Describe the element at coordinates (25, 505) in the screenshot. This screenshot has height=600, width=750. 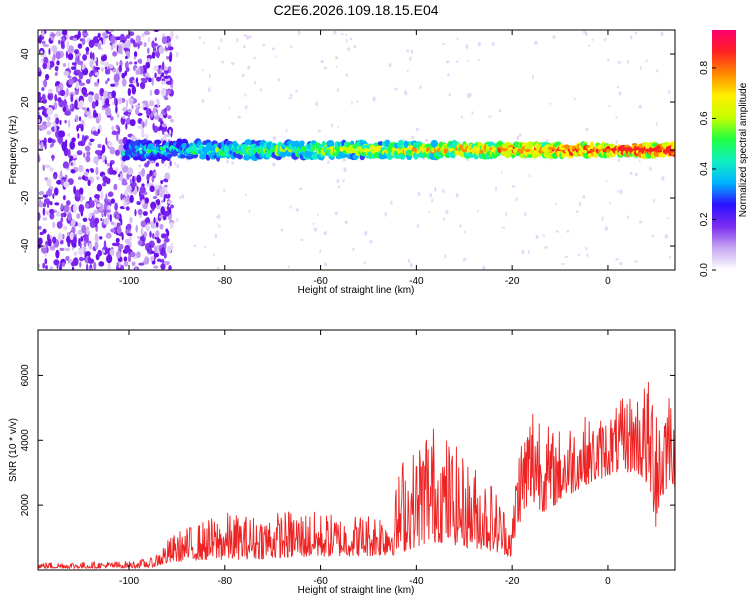
I see `snr-ytick-label: 2000` at that location.